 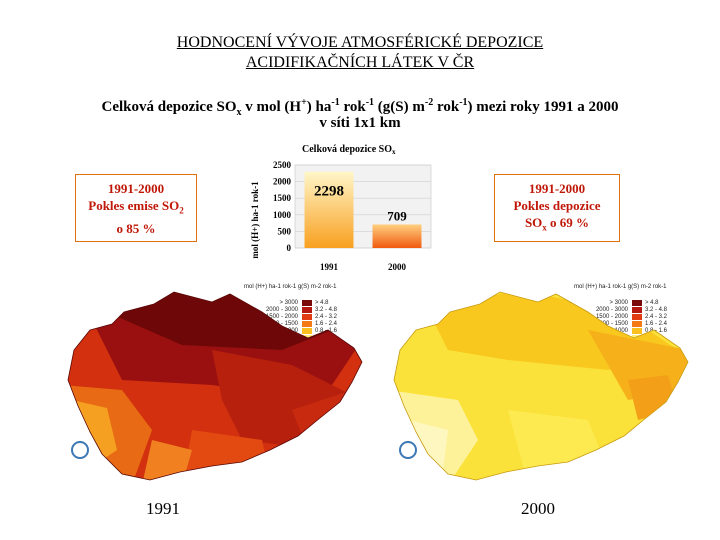 I want to click on value-label: 709, so click(x=397, y=215).